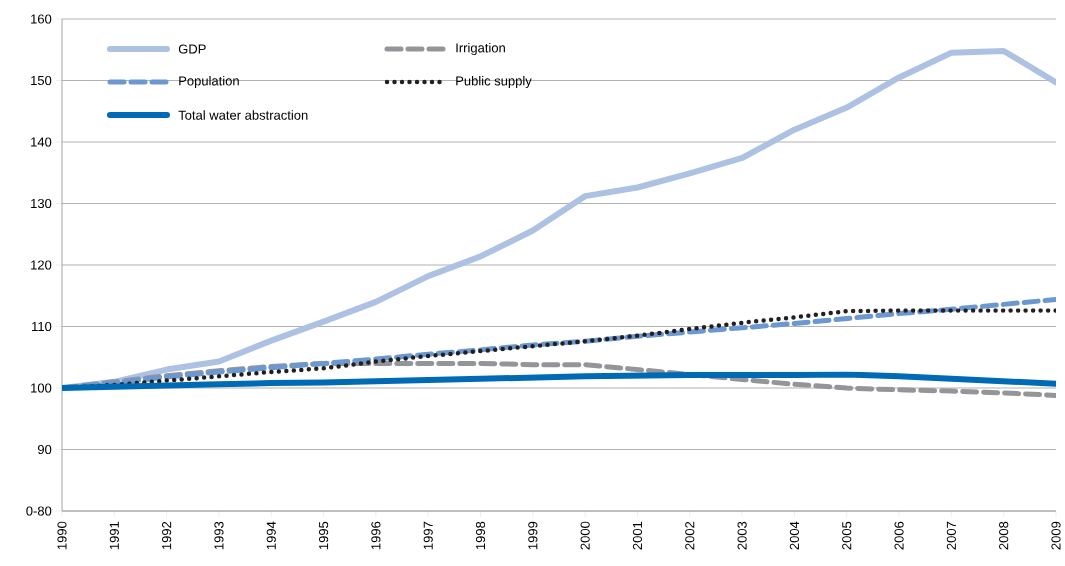 The height and width of the screenshot is (566, 1065). Describe the element at coordinates (480, 535) in the screenshot. I see `x-tick-label: 1998` at that location.